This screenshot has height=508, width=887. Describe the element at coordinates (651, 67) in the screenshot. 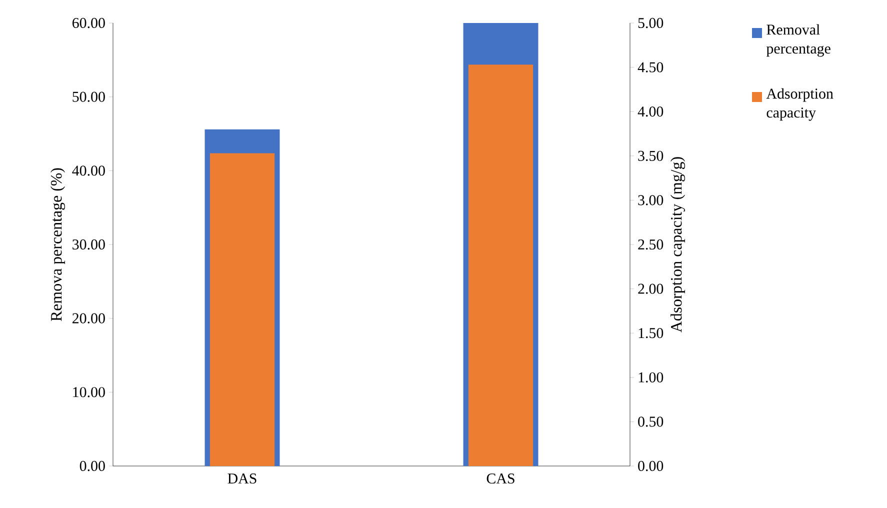

I see `y2-tick-label: 4.50` at that location.